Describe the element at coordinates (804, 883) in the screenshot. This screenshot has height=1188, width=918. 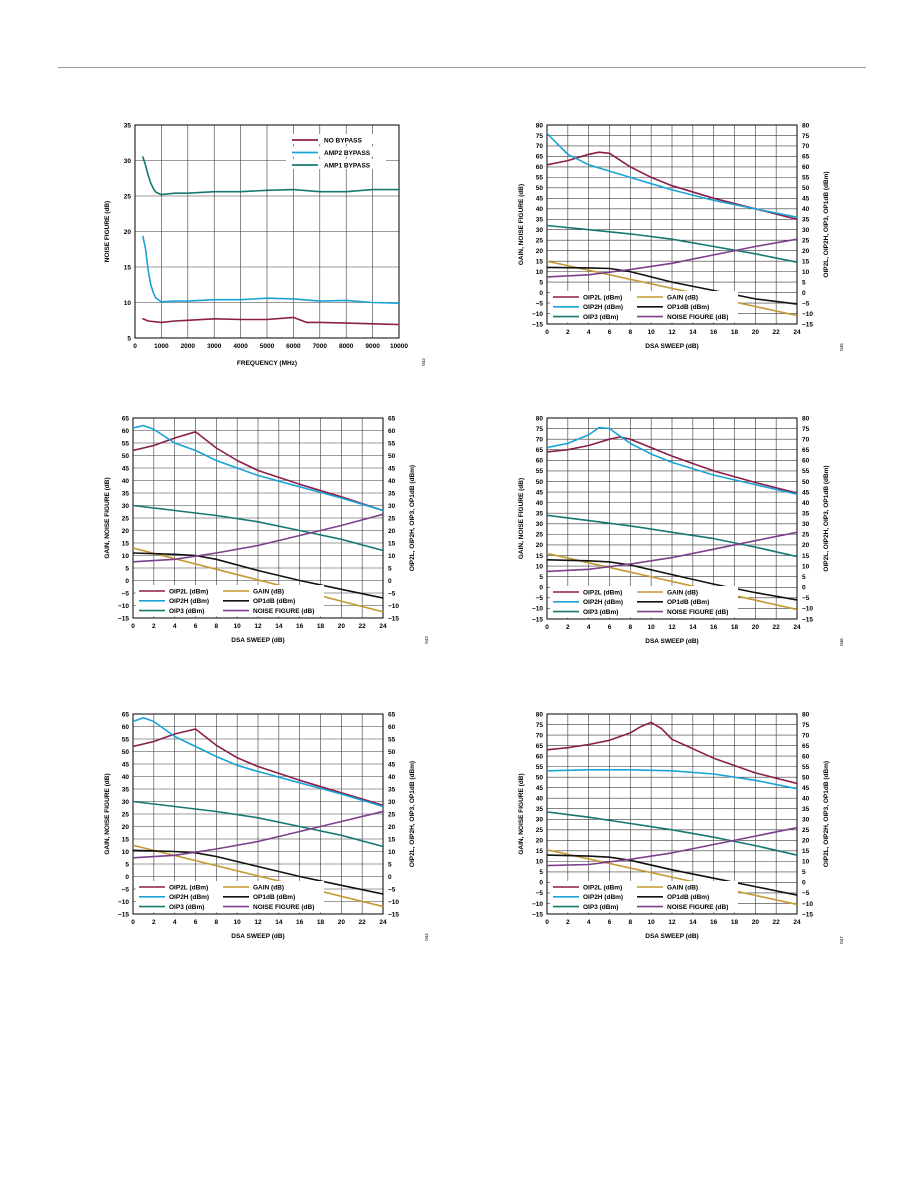
I see `y-right-tick-label: 0` at that location.